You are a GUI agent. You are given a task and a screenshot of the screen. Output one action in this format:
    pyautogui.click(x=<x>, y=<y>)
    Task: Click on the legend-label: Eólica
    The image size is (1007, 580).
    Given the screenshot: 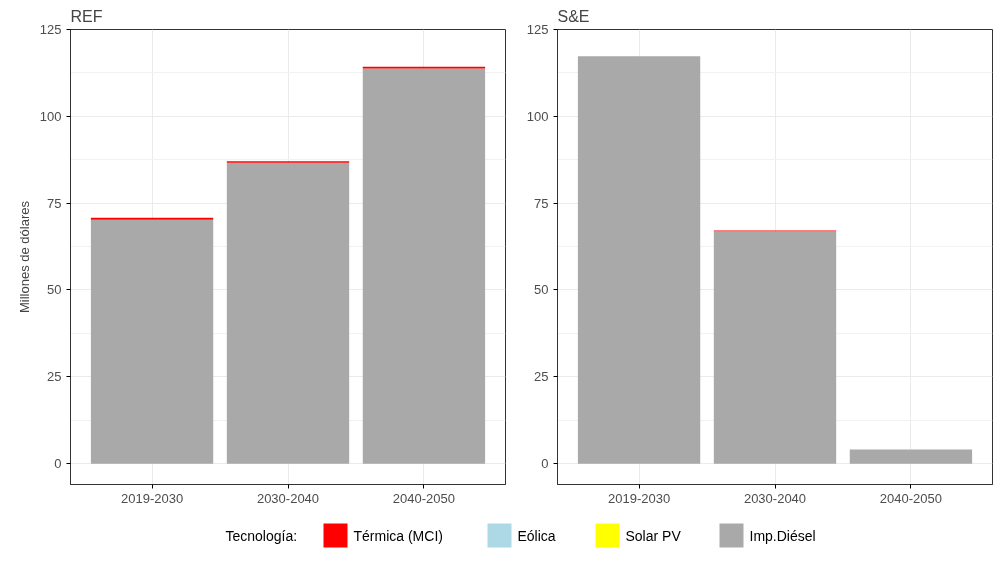 What is the action you would take?
    pyautogui.click(x=536, y=535)
    